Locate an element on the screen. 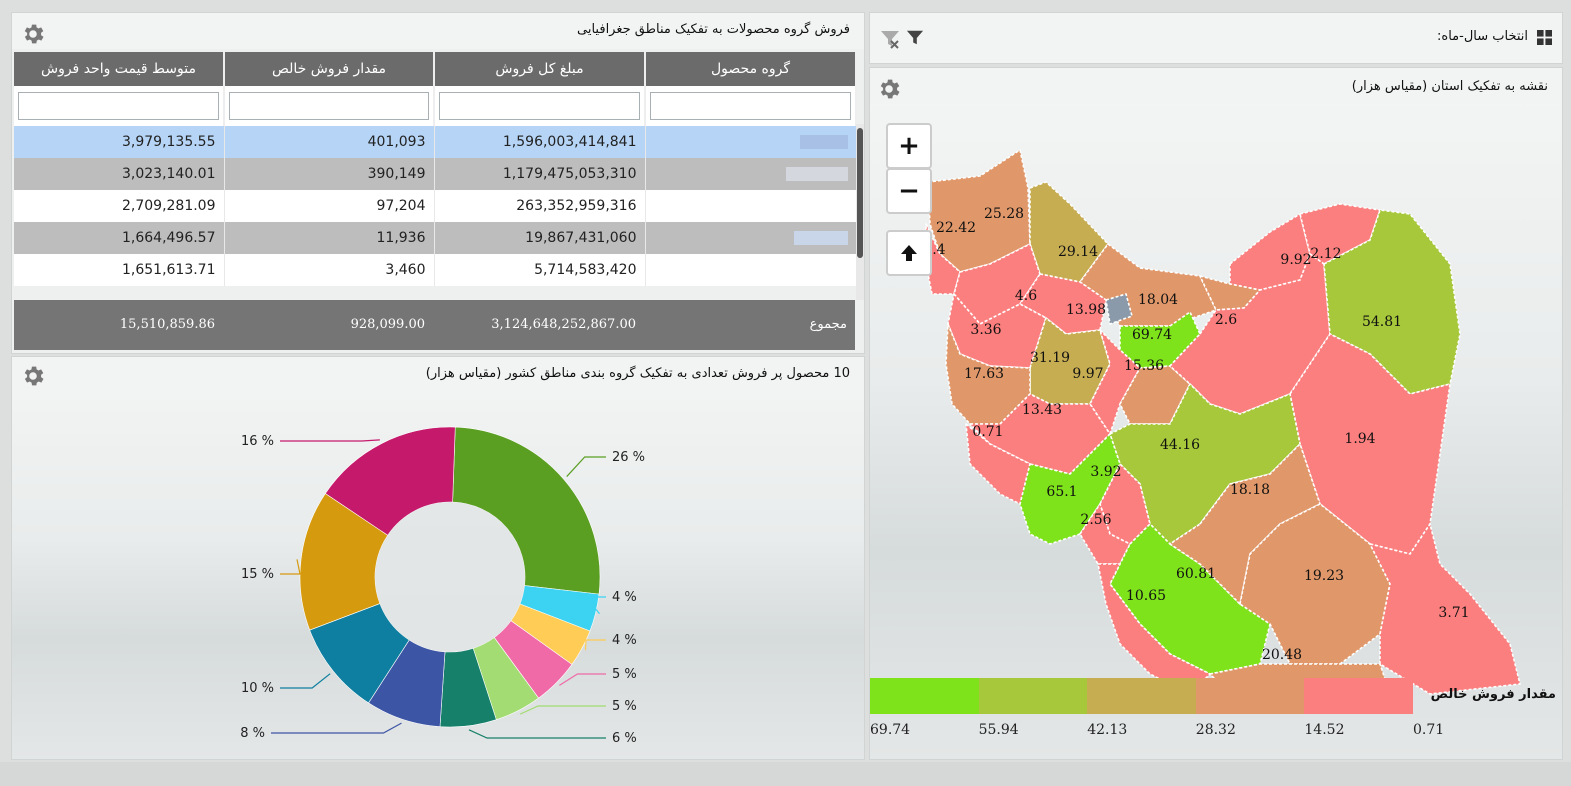  province-value-label: 2.56 is located at coordinates (1095, 520).